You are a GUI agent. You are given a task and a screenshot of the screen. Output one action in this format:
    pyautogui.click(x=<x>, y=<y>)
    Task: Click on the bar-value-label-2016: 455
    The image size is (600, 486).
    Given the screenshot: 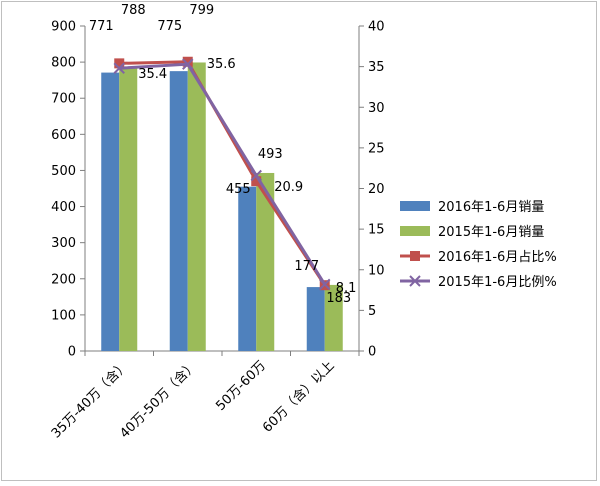 What is the action you would take?
    pyautogui.click(x=238, y=189)
    